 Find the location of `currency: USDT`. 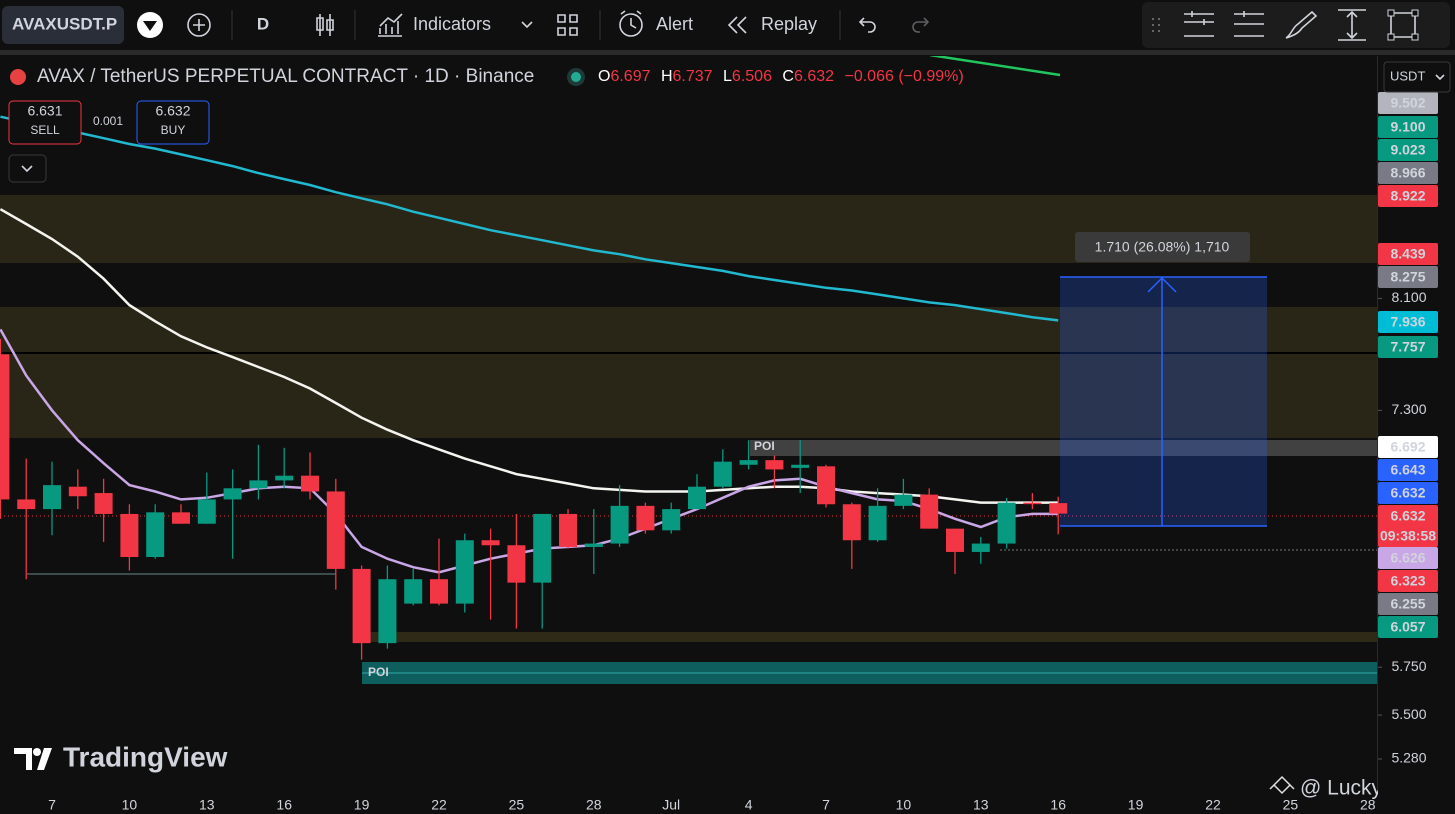

currency: USDT is located at coordinates (1407, 75).